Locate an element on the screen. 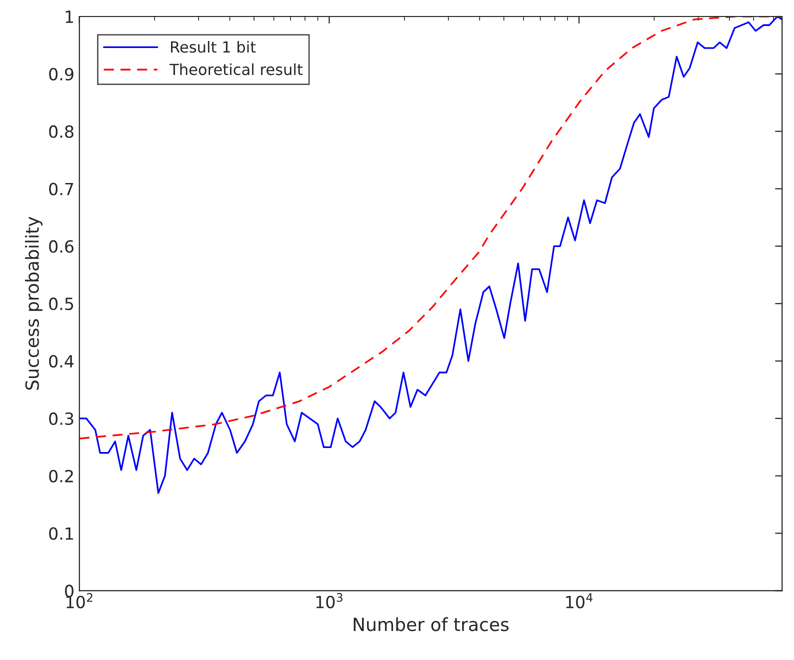 The image size is (794, 660). x-tick-label: 10$^{3}$ is located at coordinates (329, 600).